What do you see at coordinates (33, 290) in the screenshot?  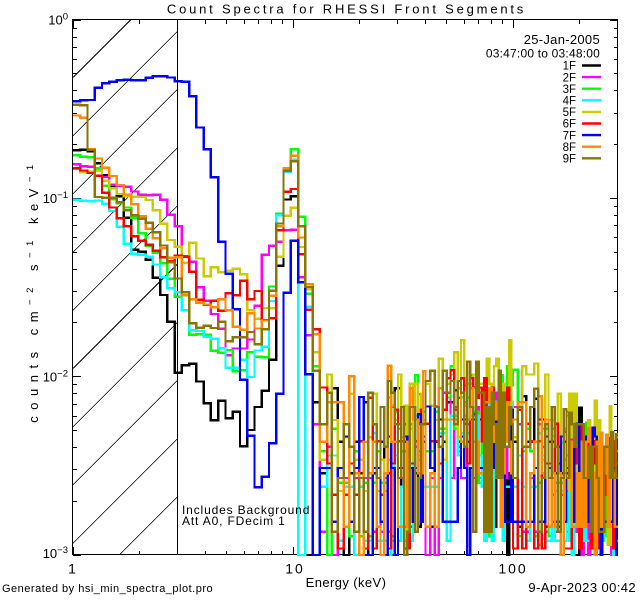 I see `svg-text: counts cm−2 s−1 keV−1` at bounding box center [33, 290].